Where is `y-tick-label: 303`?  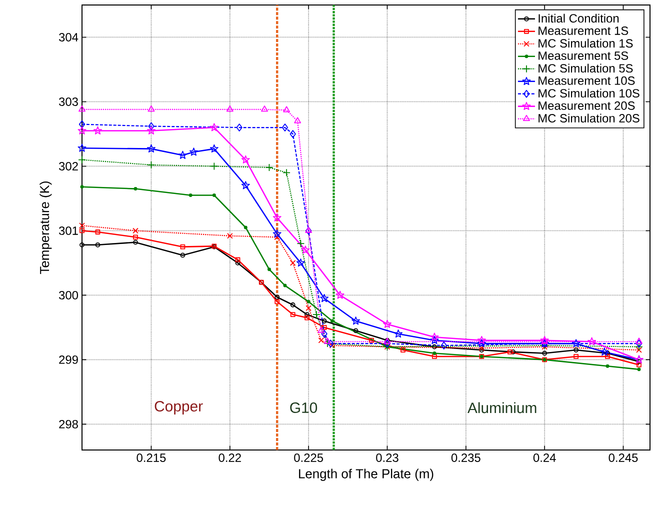 y-tick-label: 303 is located at coordinates (68, 102).